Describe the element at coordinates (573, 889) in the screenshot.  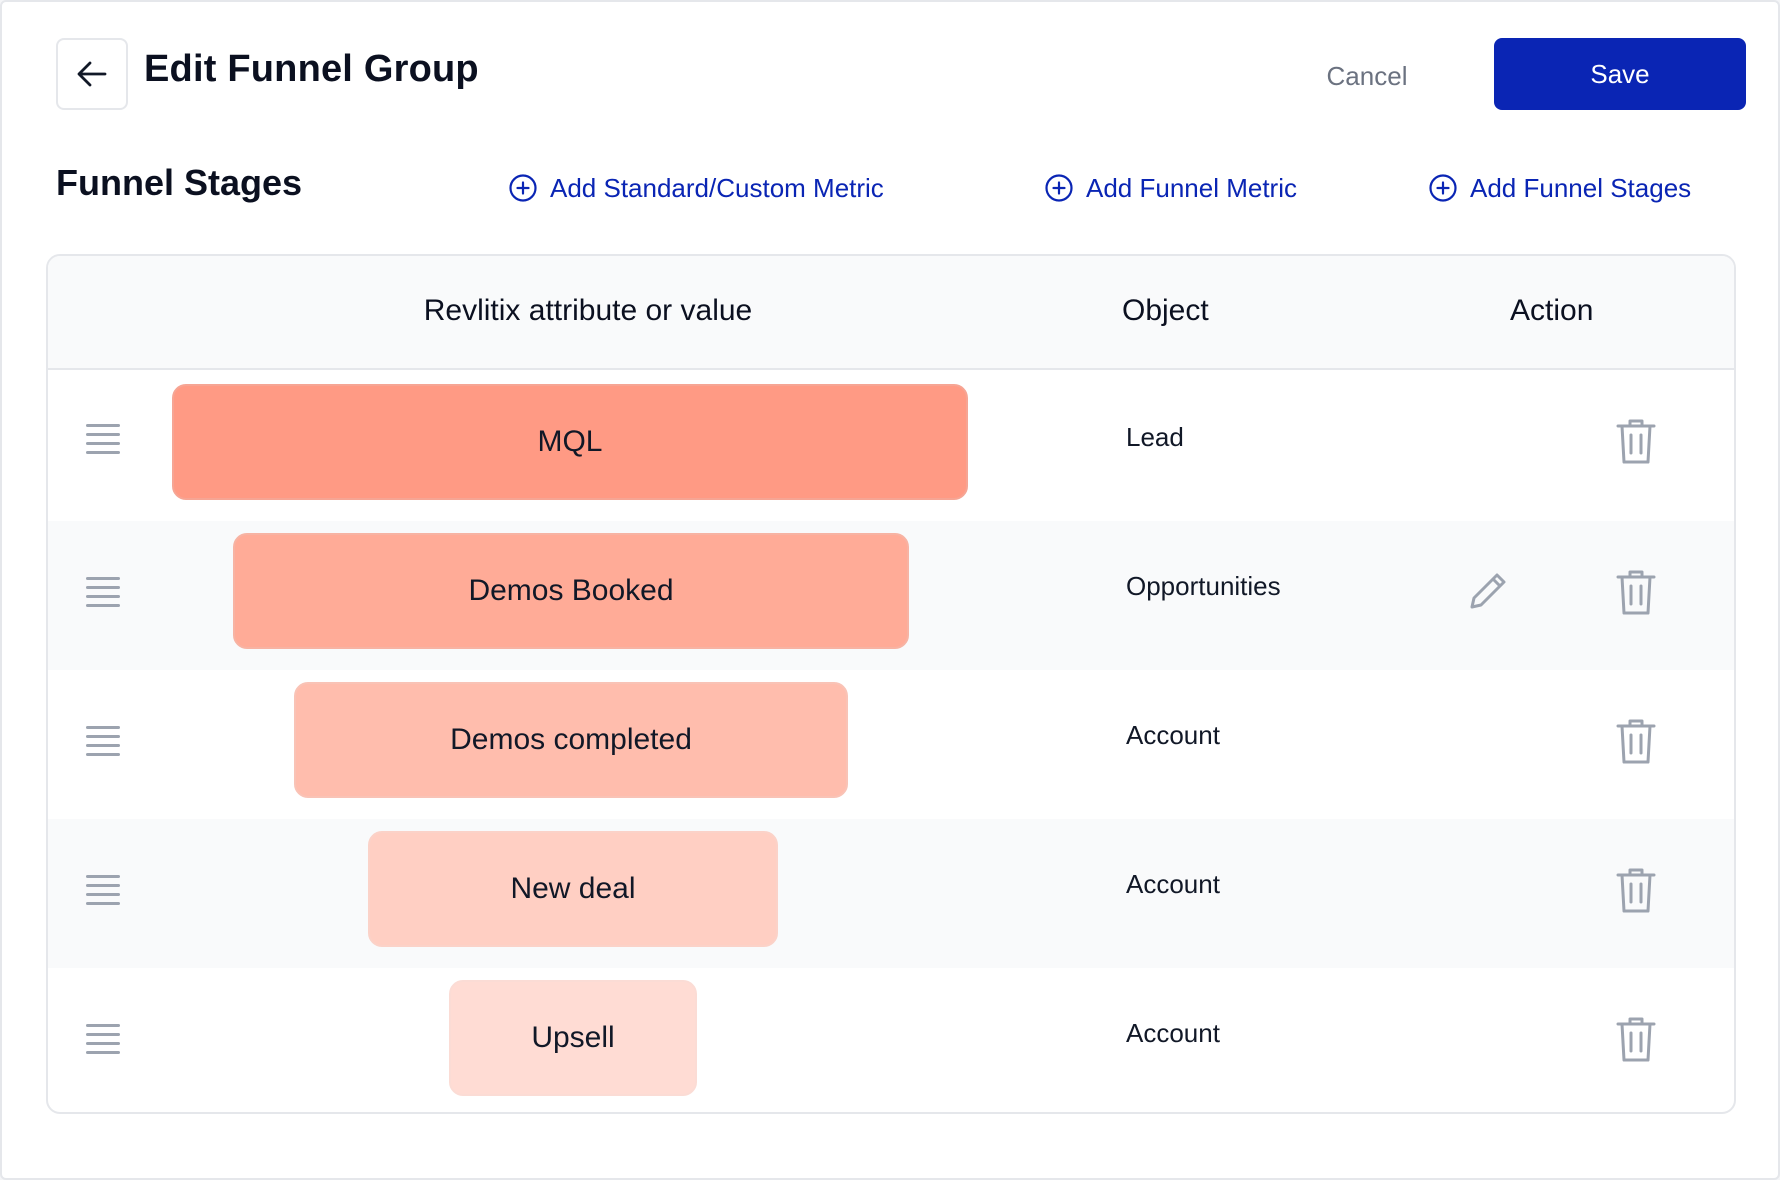
I see `stage-pill: New deal` at that location.